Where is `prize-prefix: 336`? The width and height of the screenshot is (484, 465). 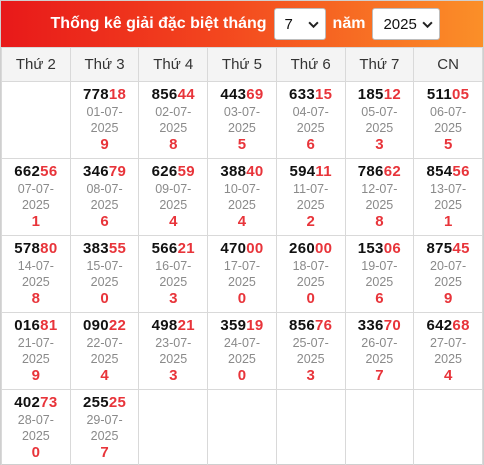 prize-prefix: 336 is located at coordinates (370, 325).